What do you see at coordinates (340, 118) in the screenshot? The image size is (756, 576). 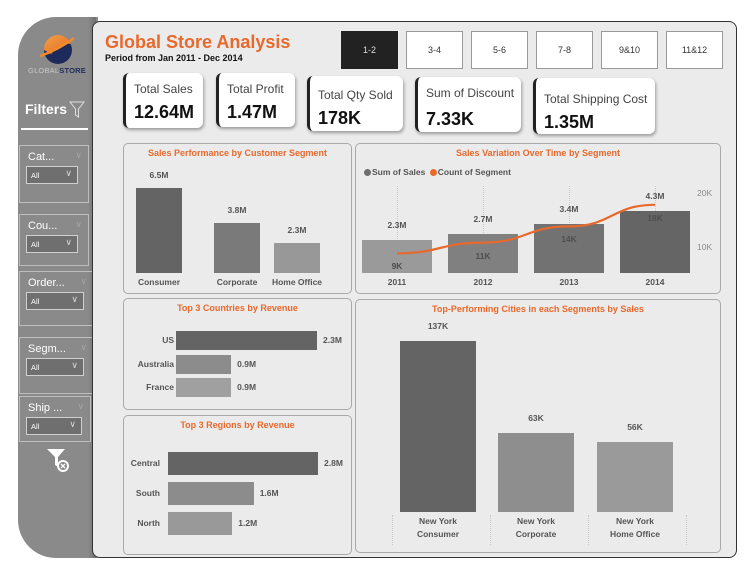 I see `kpi-value: 178K` at bounding box center [340, 118].